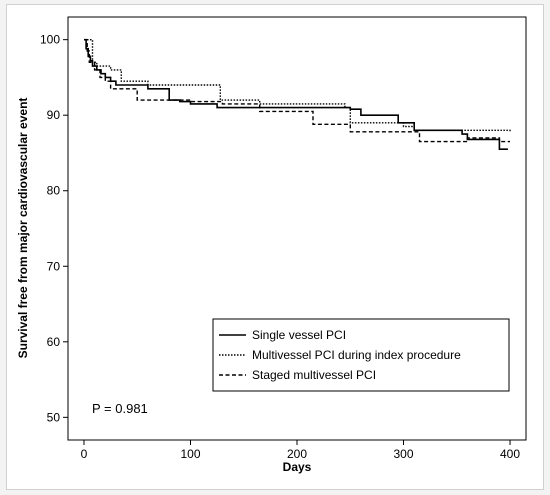 The height and width of the screenshot is (495, 550). What do you see at coordinates (54, 191) in the screenshot?
I see `y-tick-label: 80` at bounding box center [54, 191].